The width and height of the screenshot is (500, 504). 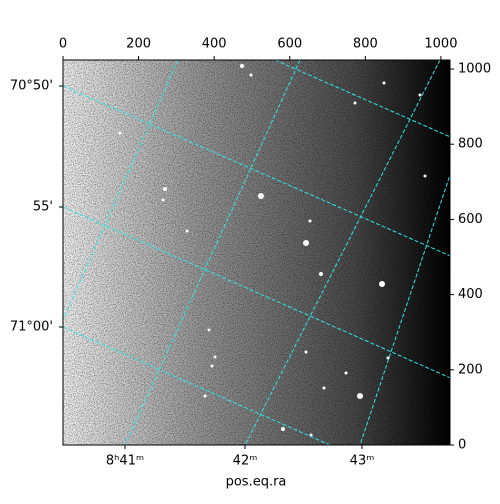 What do you see at coordinates (43, 207) in the screenshot?
I see `dec-tick-label: 55'` at bounding box center [43, 207].